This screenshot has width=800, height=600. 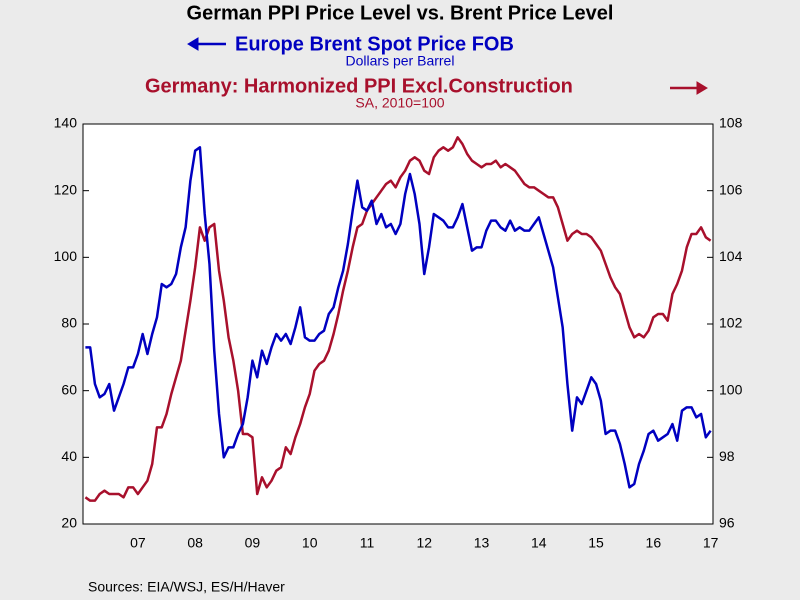 What do you see at coordinates (424, 543) in the screenshot?
I see `x-tick-label: 12` at bounding box center [424, 543].